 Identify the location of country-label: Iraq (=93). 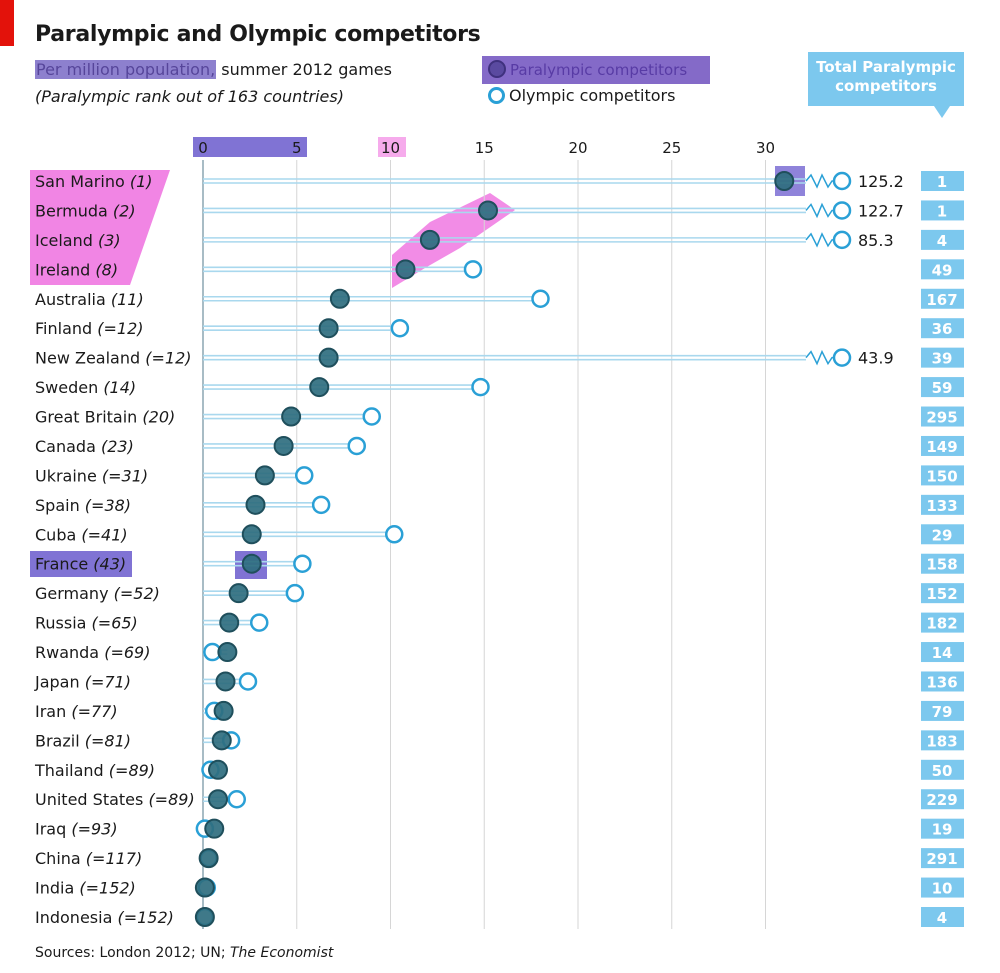
(76, 829).